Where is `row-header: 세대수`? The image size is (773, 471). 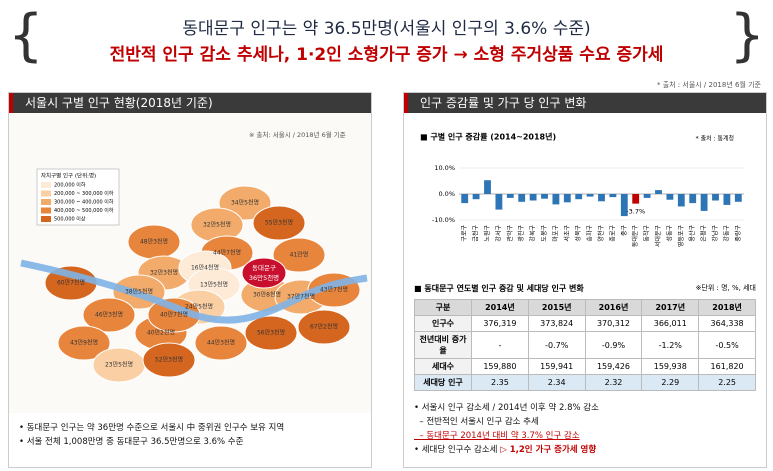
row-header: 세대수 is located at coordinates (443, 366).